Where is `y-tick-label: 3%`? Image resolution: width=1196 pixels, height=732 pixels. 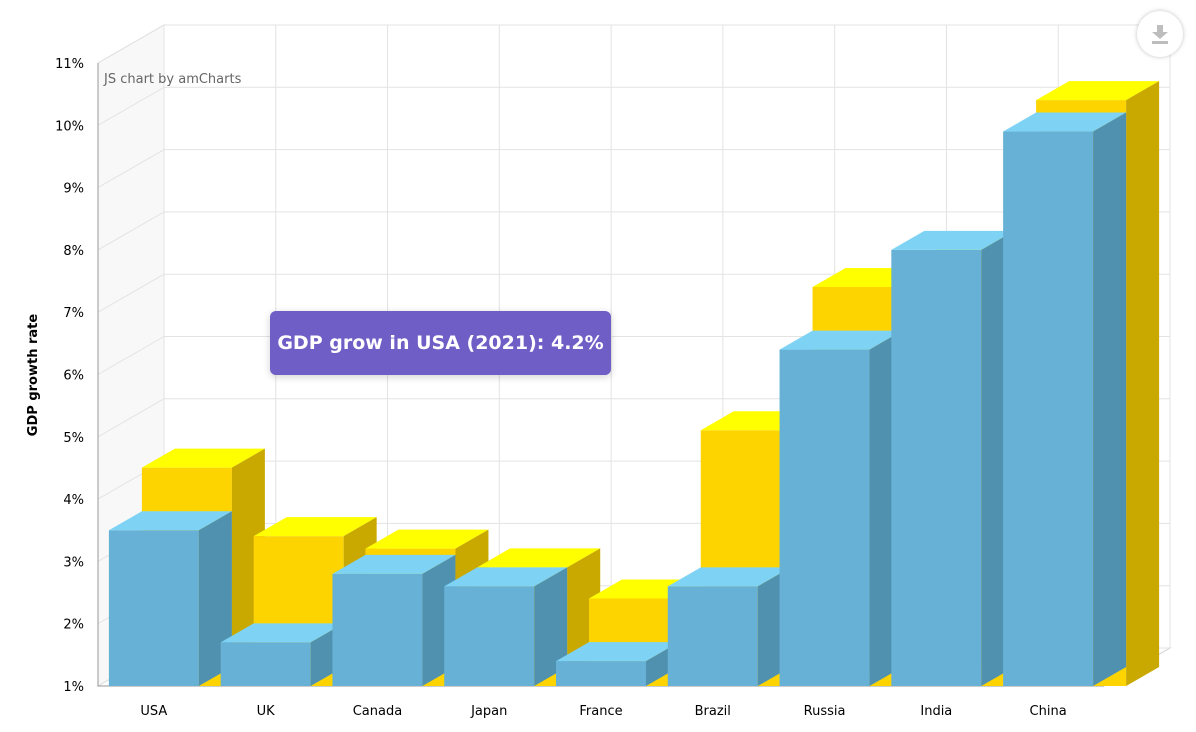
y-tick-label: 3% is located at coordinates (73, 562).